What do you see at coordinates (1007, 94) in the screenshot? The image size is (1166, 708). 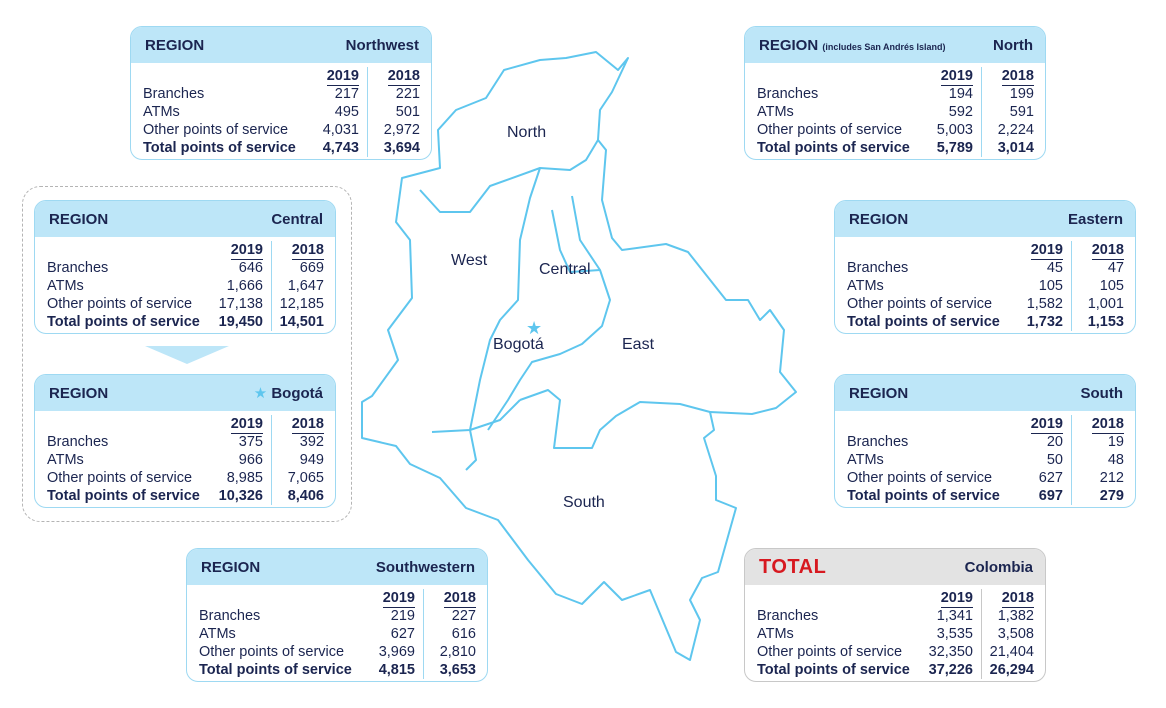 I see `stat-value: 199` at bounding box center [1007, 94].